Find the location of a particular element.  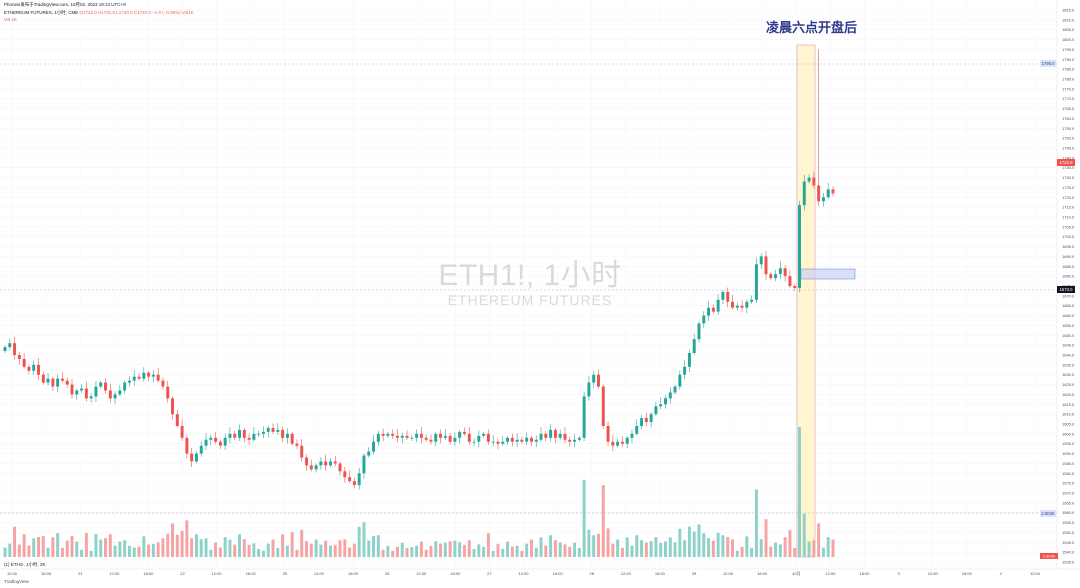

y-tick-label: 1780.0 is located at coordinates (1068, 79).